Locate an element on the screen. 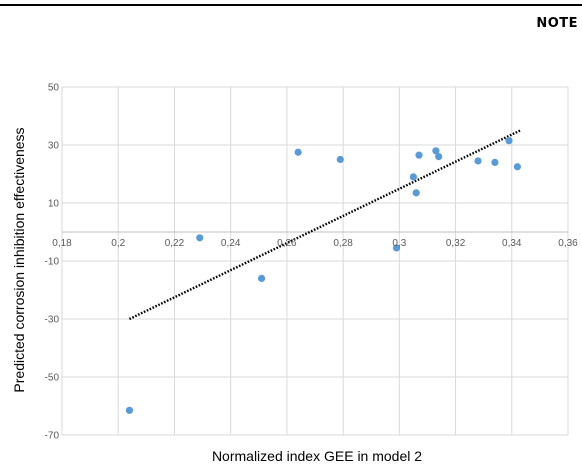 Image resolution: width=582 pixels, height=466 pixels. y-tick-label: -10 is located at coordinates (52, 262).